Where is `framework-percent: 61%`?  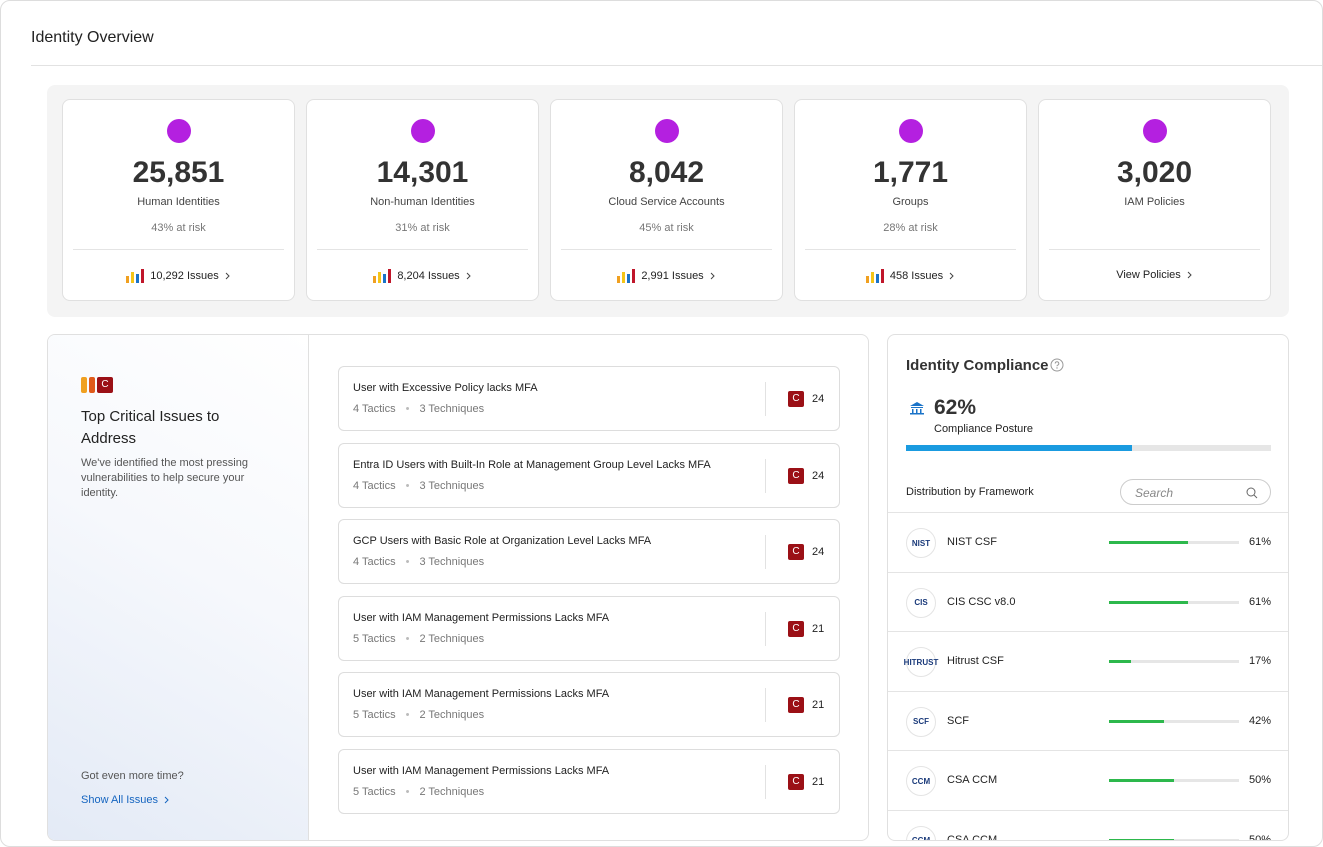 framework-percent: 61% is located at coordinates (1259, 542).